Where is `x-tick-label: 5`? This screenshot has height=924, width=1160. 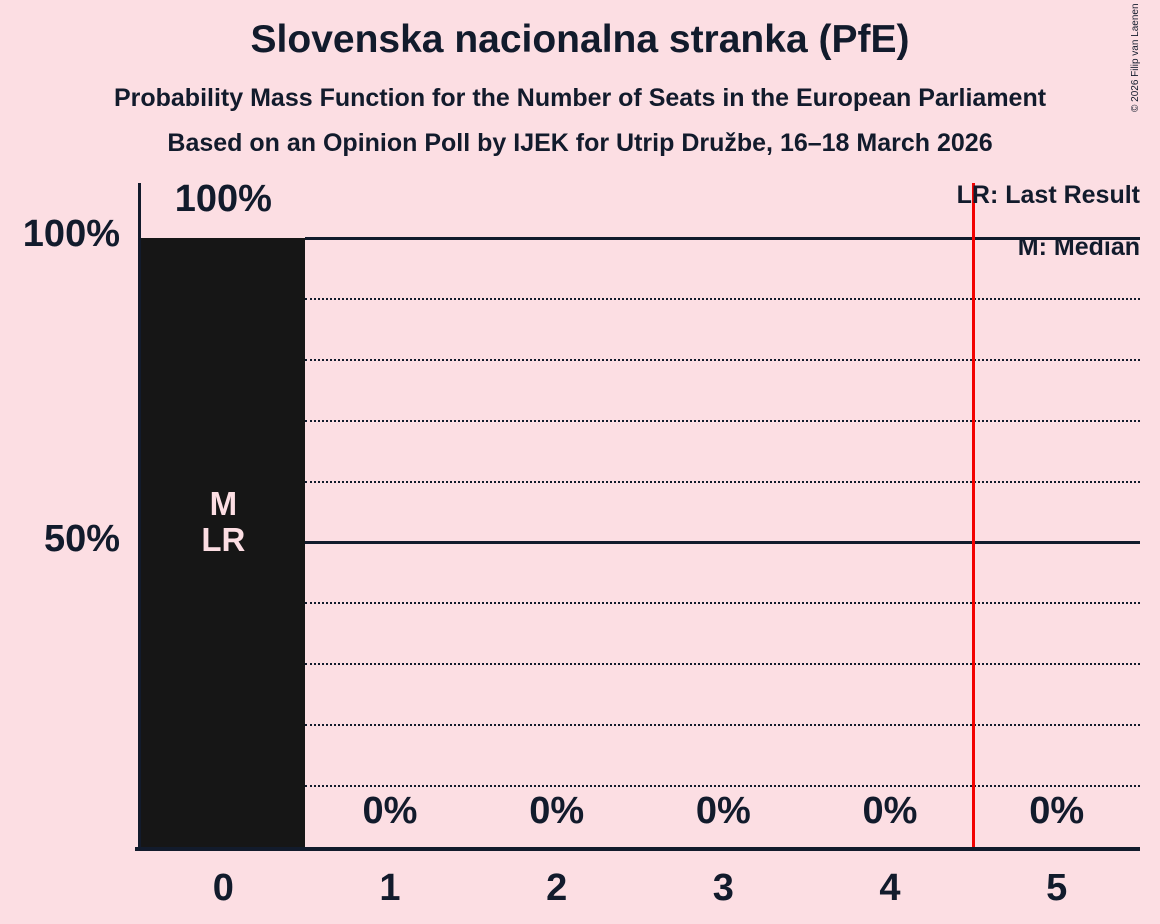 x-tick-label: 5 is located at coordinates (1057, 888).